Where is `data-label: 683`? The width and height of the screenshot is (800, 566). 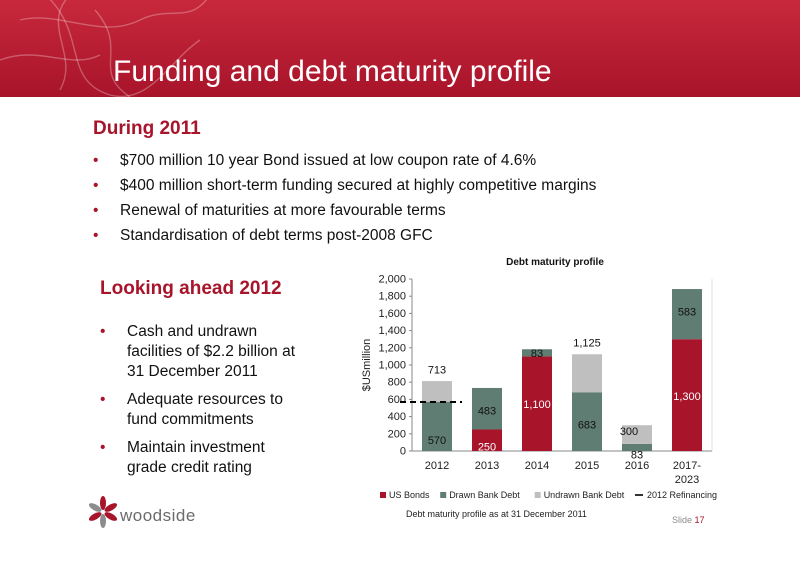 data-label: 683 is located at coordinates (587, 425).